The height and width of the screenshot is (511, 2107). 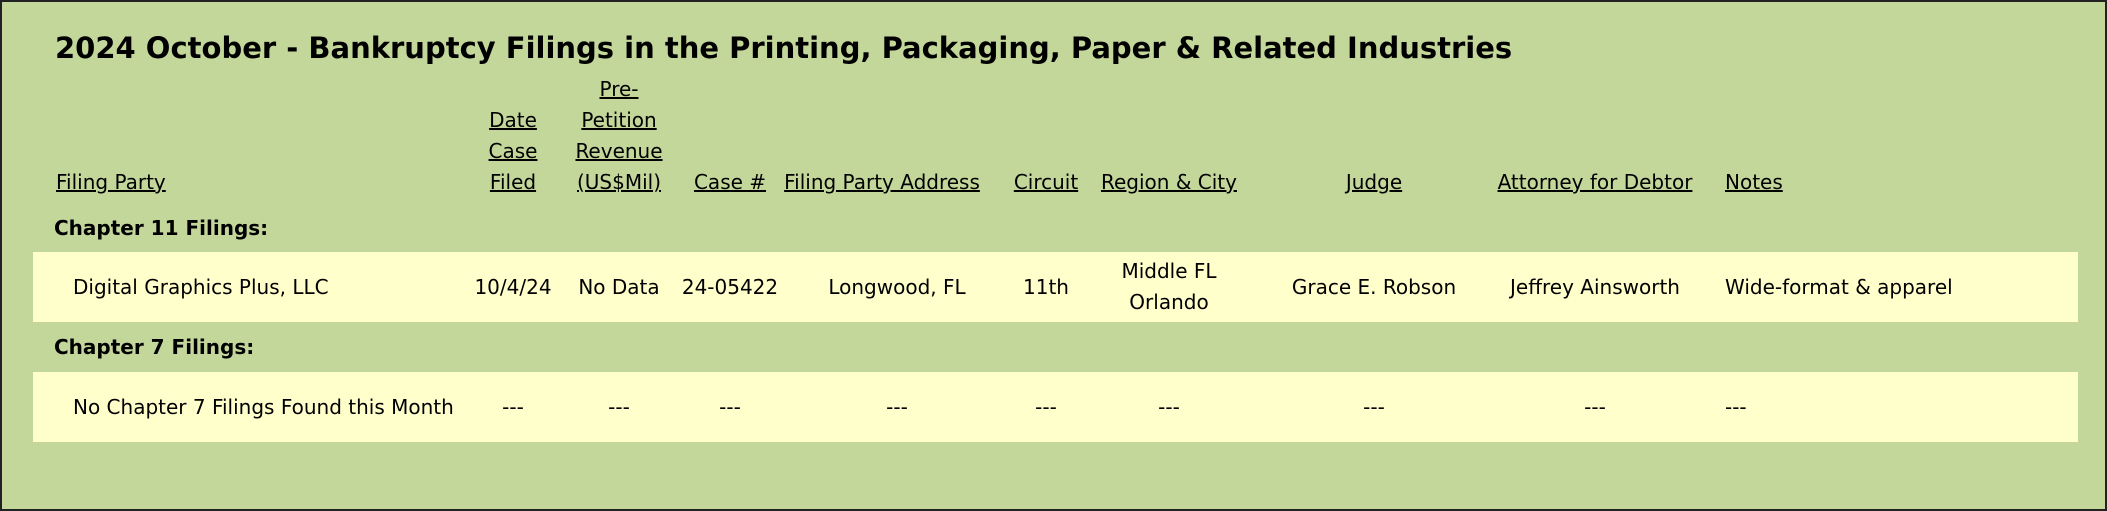 What do you see at coordinates (619, 135) in the screenshot?
I see `column-header: Pre- Petition Revenue (US$Mil)` at bounding box center [619, 135].